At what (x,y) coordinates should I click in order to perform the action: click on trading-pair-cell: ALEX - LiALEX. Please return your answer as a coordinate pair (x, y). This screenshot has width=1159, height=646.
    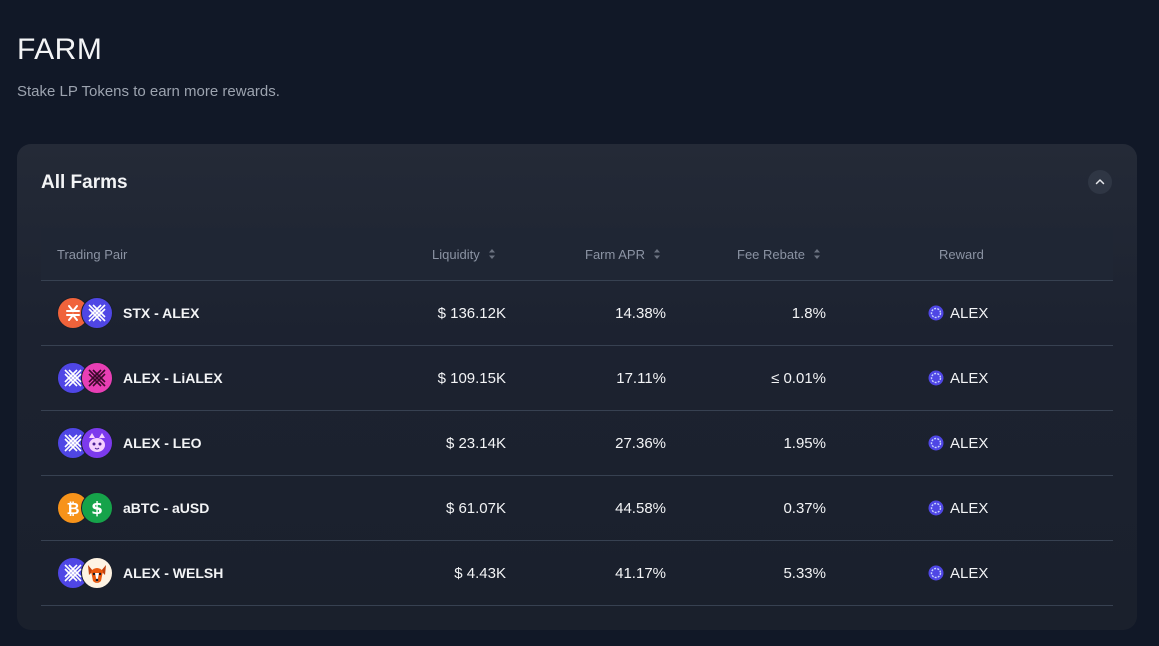
    Looking at the image, I should click on (140, 378).